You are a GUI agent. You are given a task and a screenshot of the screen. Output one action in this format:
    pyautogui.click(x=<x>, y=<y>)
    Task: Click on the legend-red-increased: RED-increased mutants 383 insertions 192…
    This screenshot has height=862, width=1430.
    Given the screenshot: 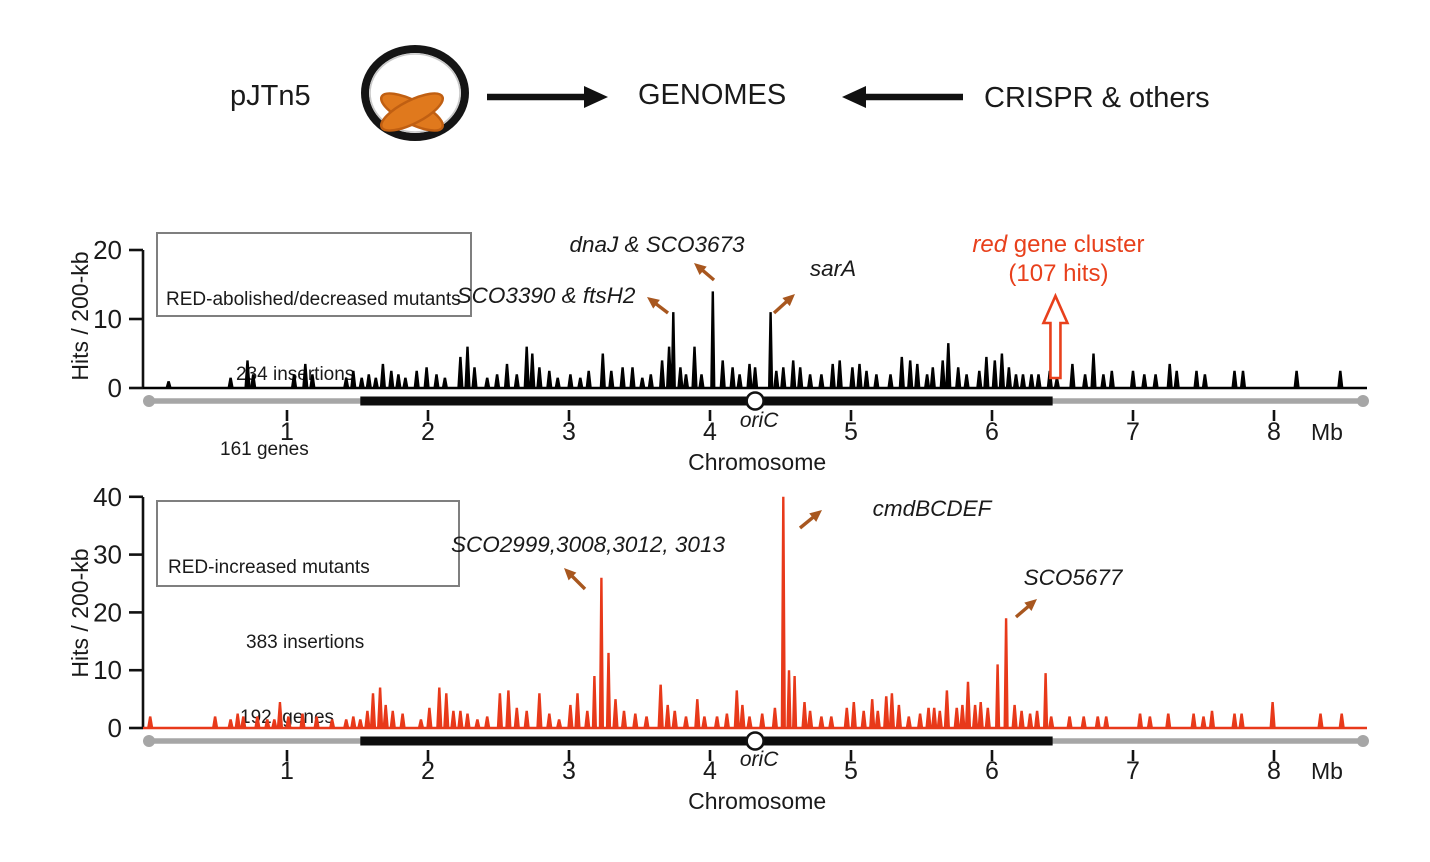 What is the action you would take?
    pyautogui.click(x=308, y=614)
    